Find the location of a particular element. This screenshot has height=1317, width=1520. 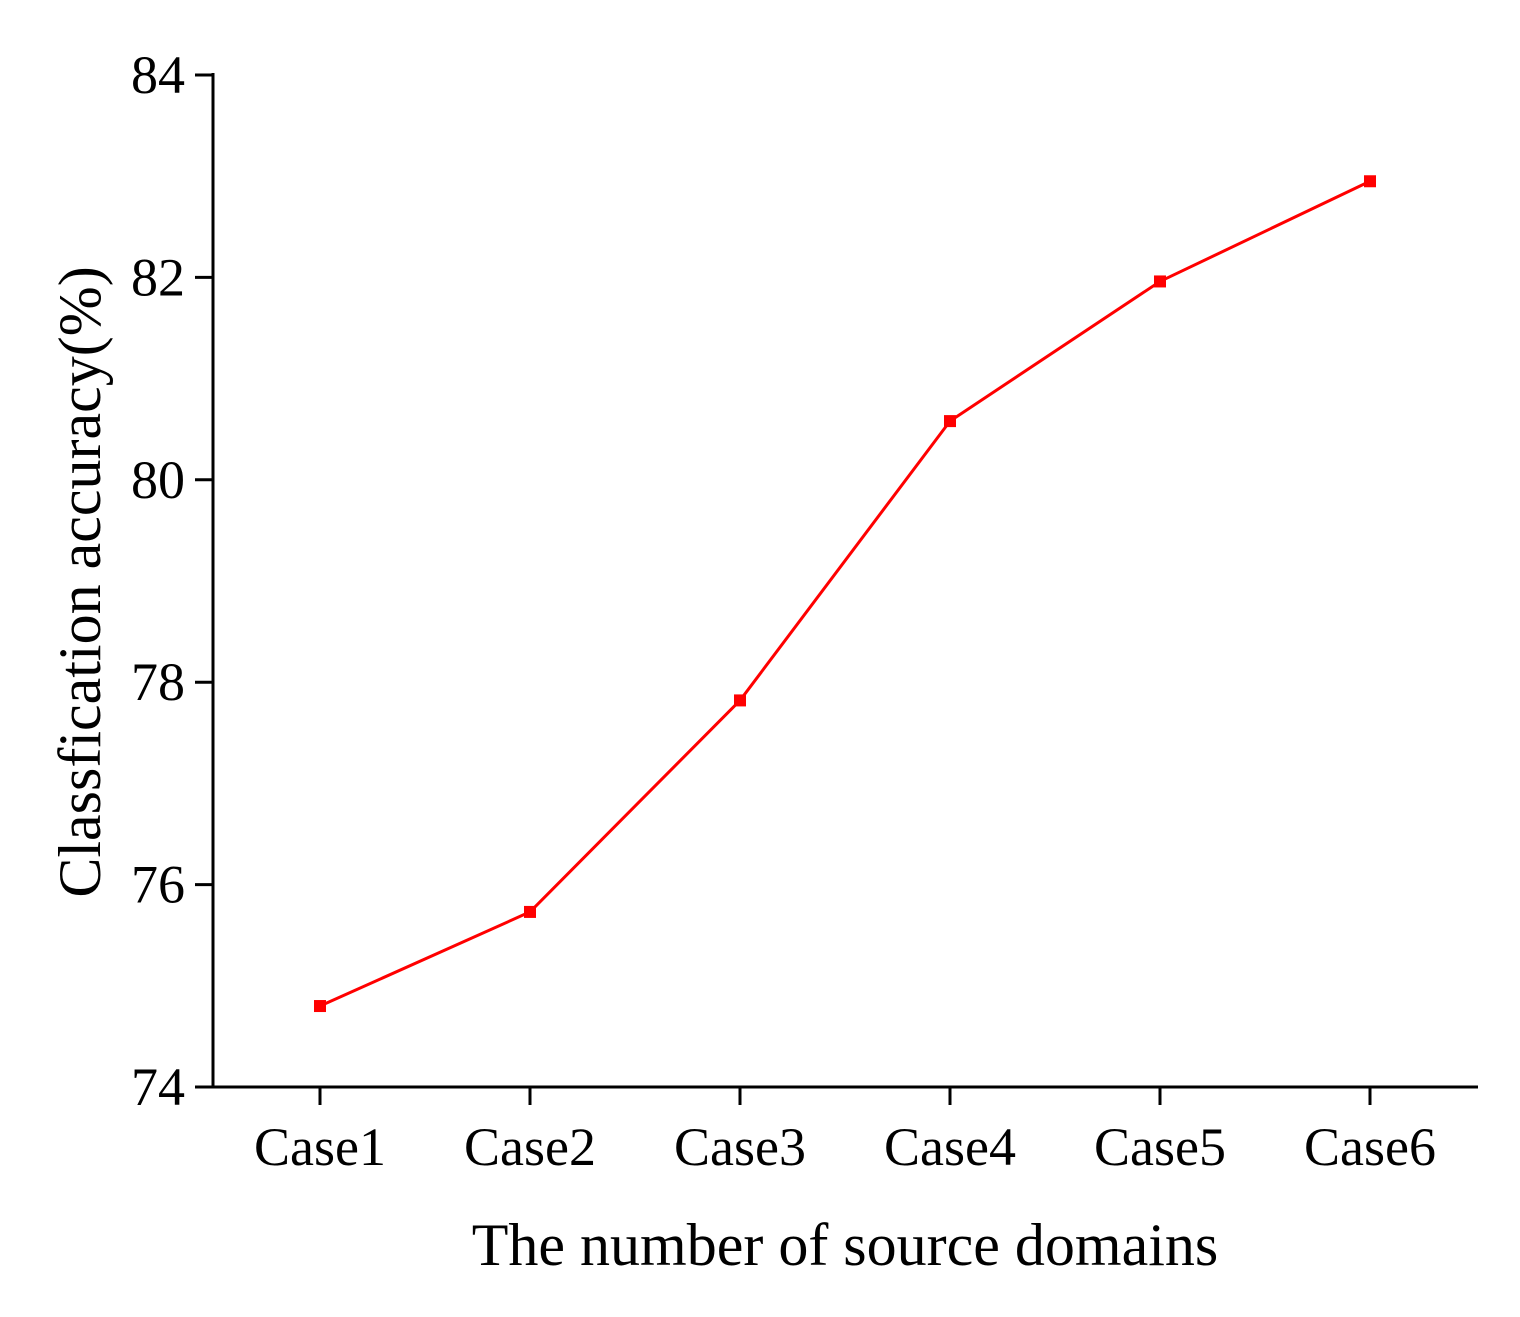

y-axis-title: Classfication accuracy(%) is located at coordinates (80, 581).